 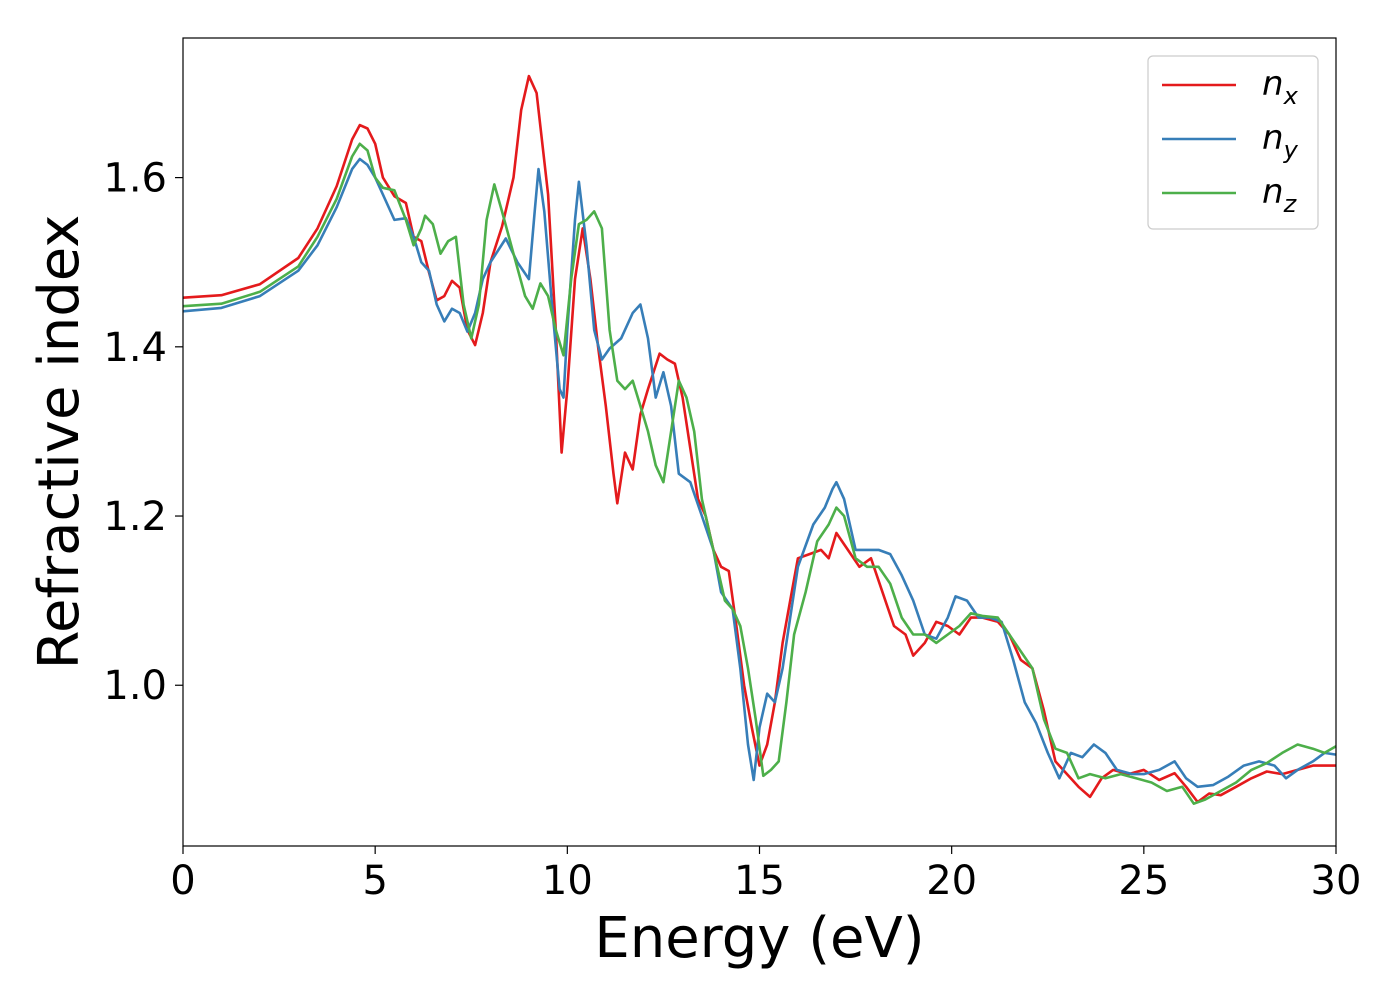 What do you see at coordinates (759, 938) in the screenshot?
I see `x-axis-title: Energy (eV)` at bounding box center [759, 938].